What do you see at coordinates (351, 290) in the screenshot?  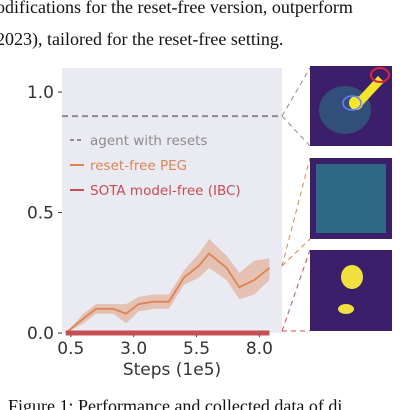 I see `thumbnail` at bounding box center [351, 290].